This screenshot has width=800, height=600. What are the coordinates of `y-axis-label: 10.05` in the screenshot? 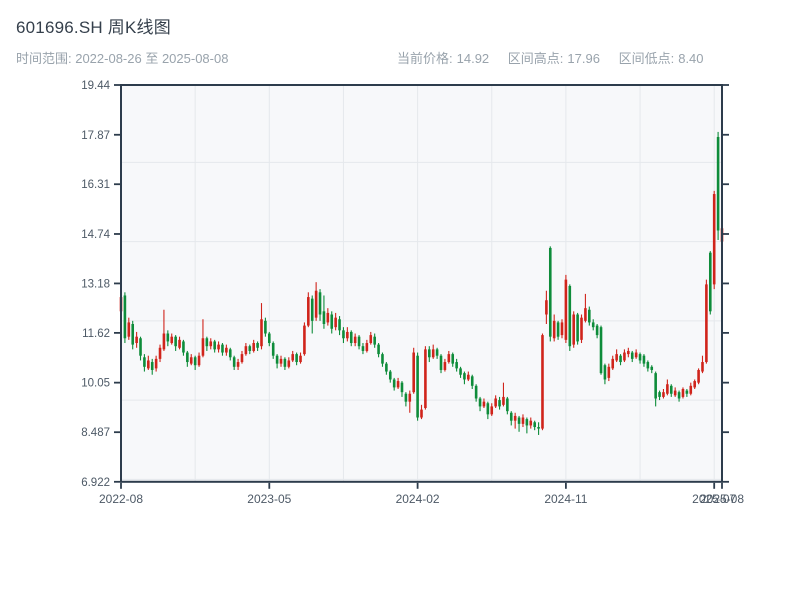 It's located at (95, 384).